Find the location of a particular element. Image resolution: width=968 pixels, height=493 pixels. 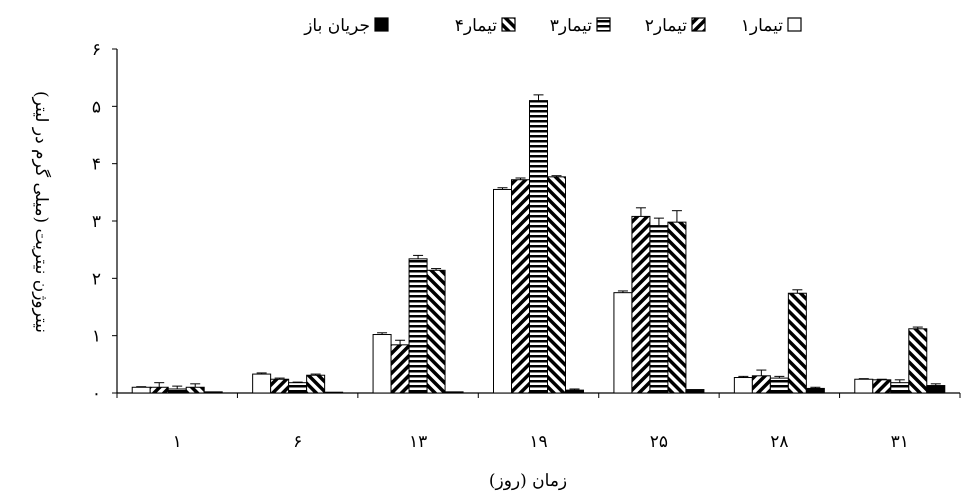

legend-label: تیمار۳ is located at coordinates (571, 26).